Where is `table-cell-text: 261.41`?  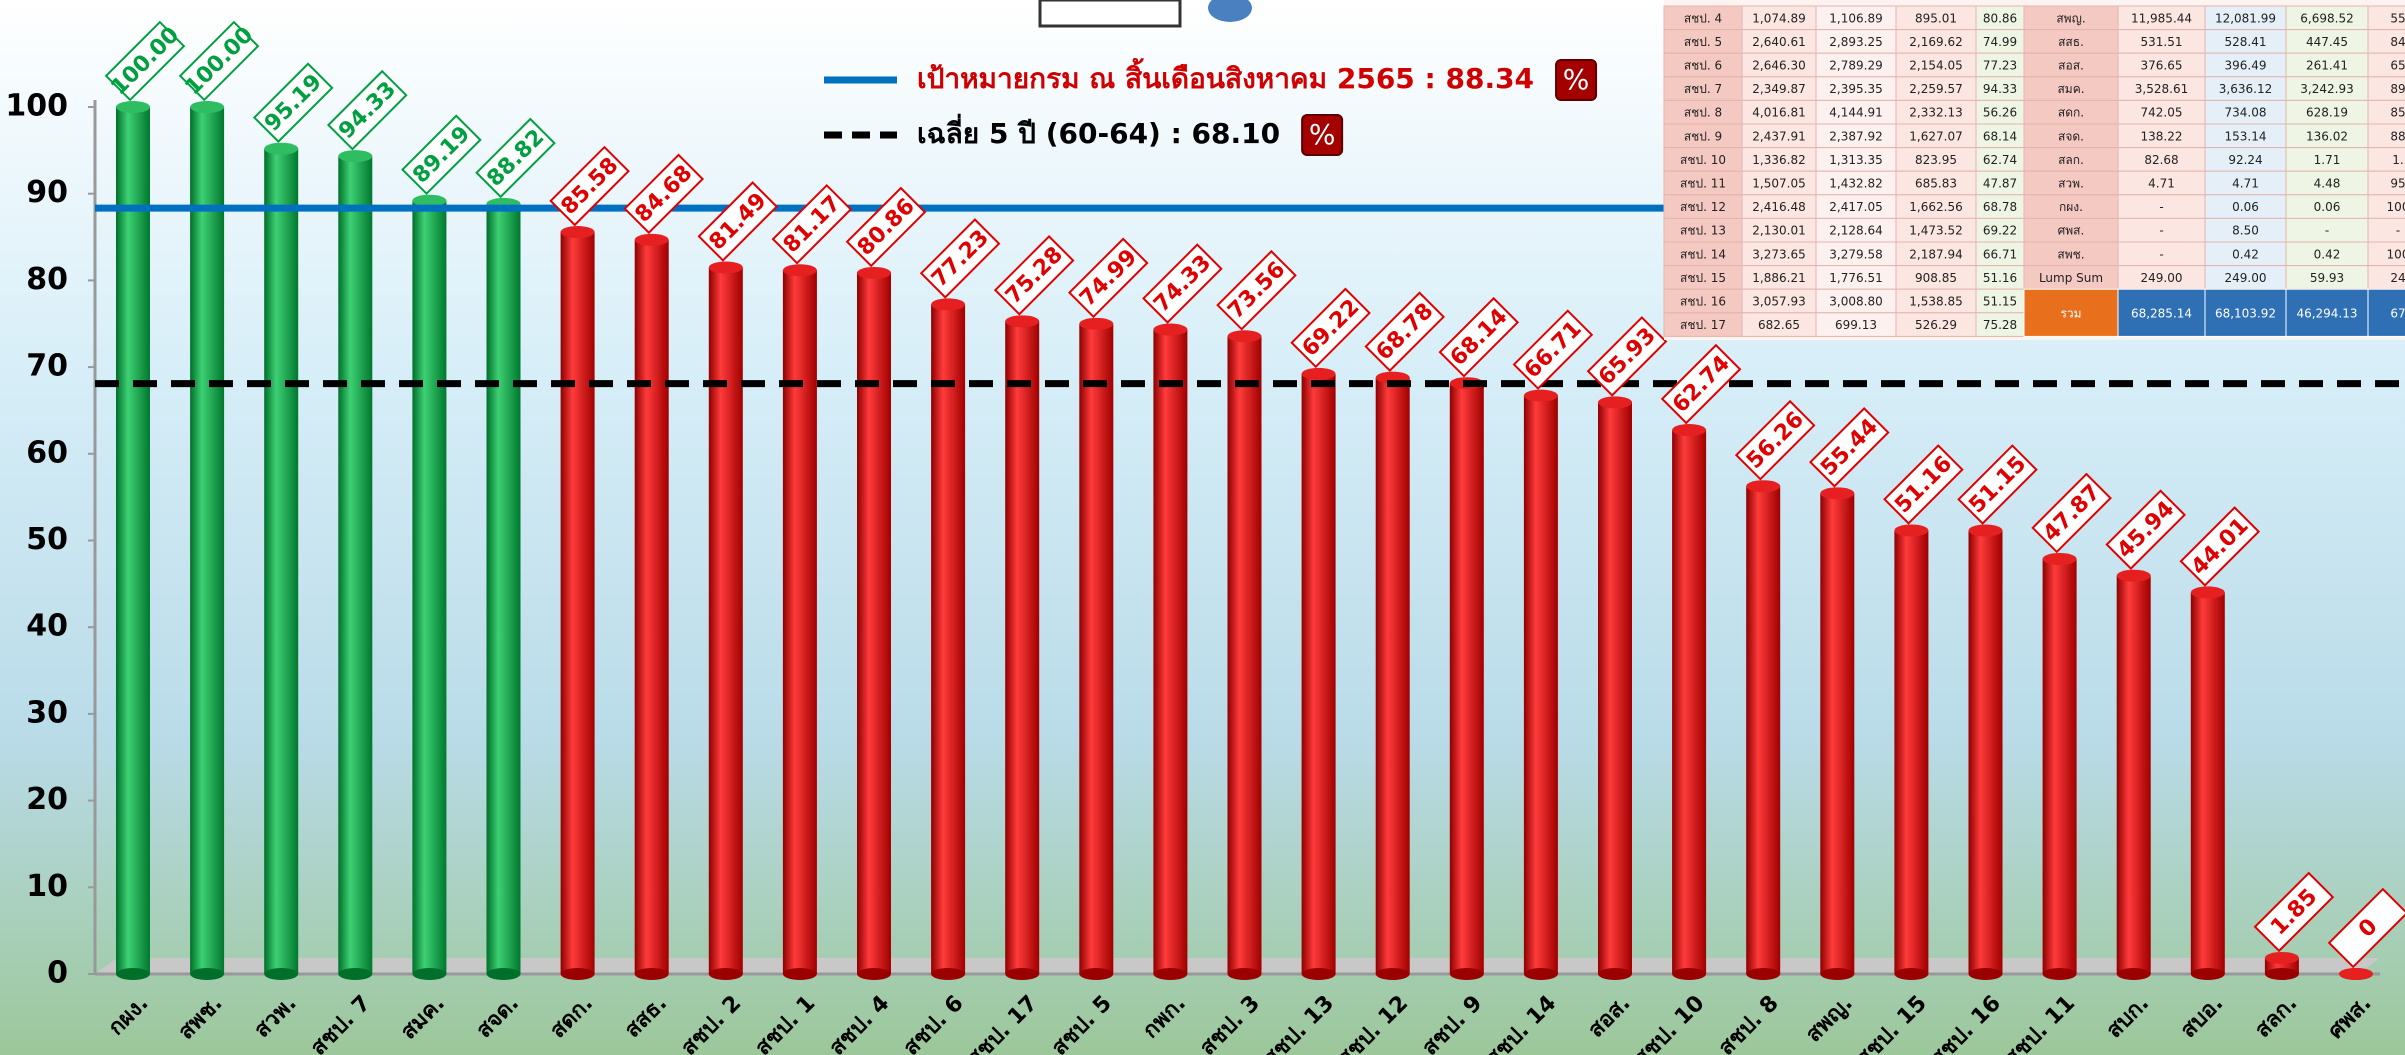
table-cell-text: 261.41 is located at coordinates (2327, 66).